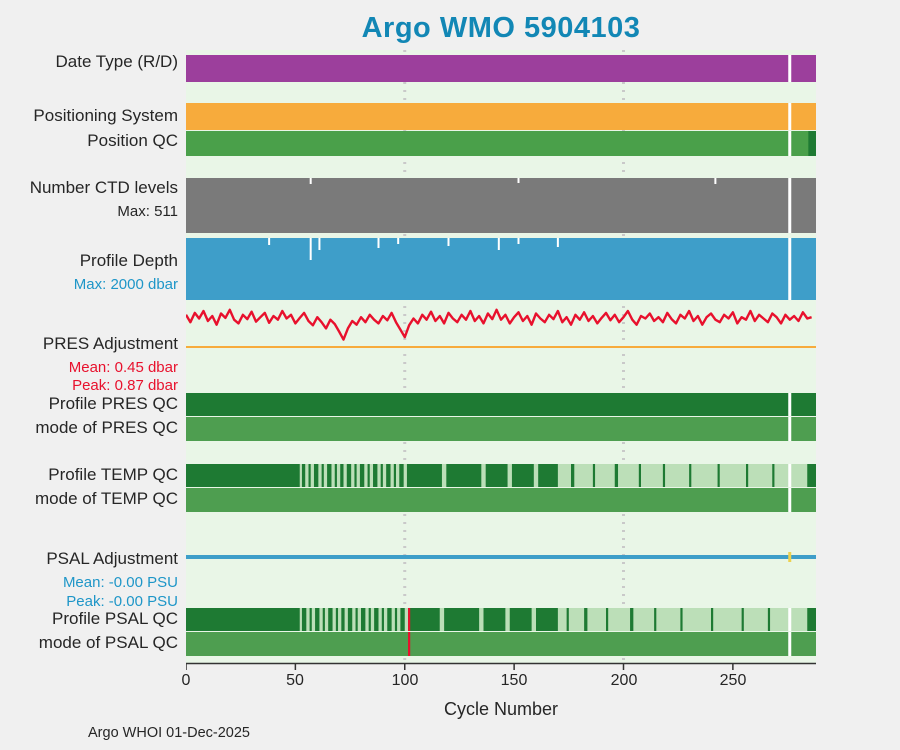  I want to click on figure-title: Argo WMO 5904103, so click(501, 28).